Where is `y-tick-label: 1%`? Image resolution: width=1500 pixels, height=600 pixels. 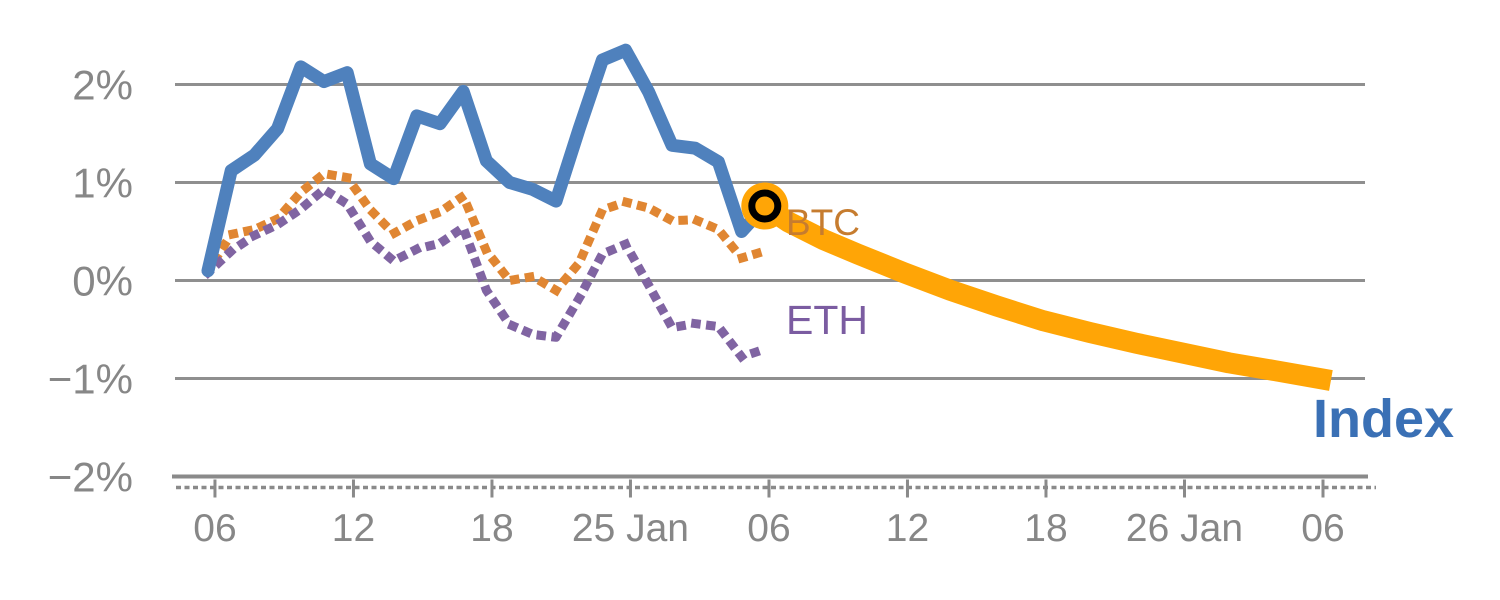
y-tick-label: 1% is located at coordinates (102, 183).